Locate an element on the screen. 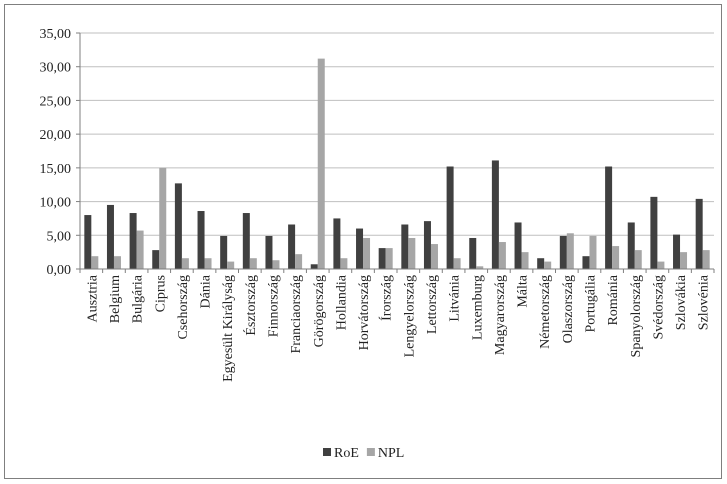 The width and height of the screenshot is (727, 484). x-category-label: Csehország is located at coordinates (183, 307).